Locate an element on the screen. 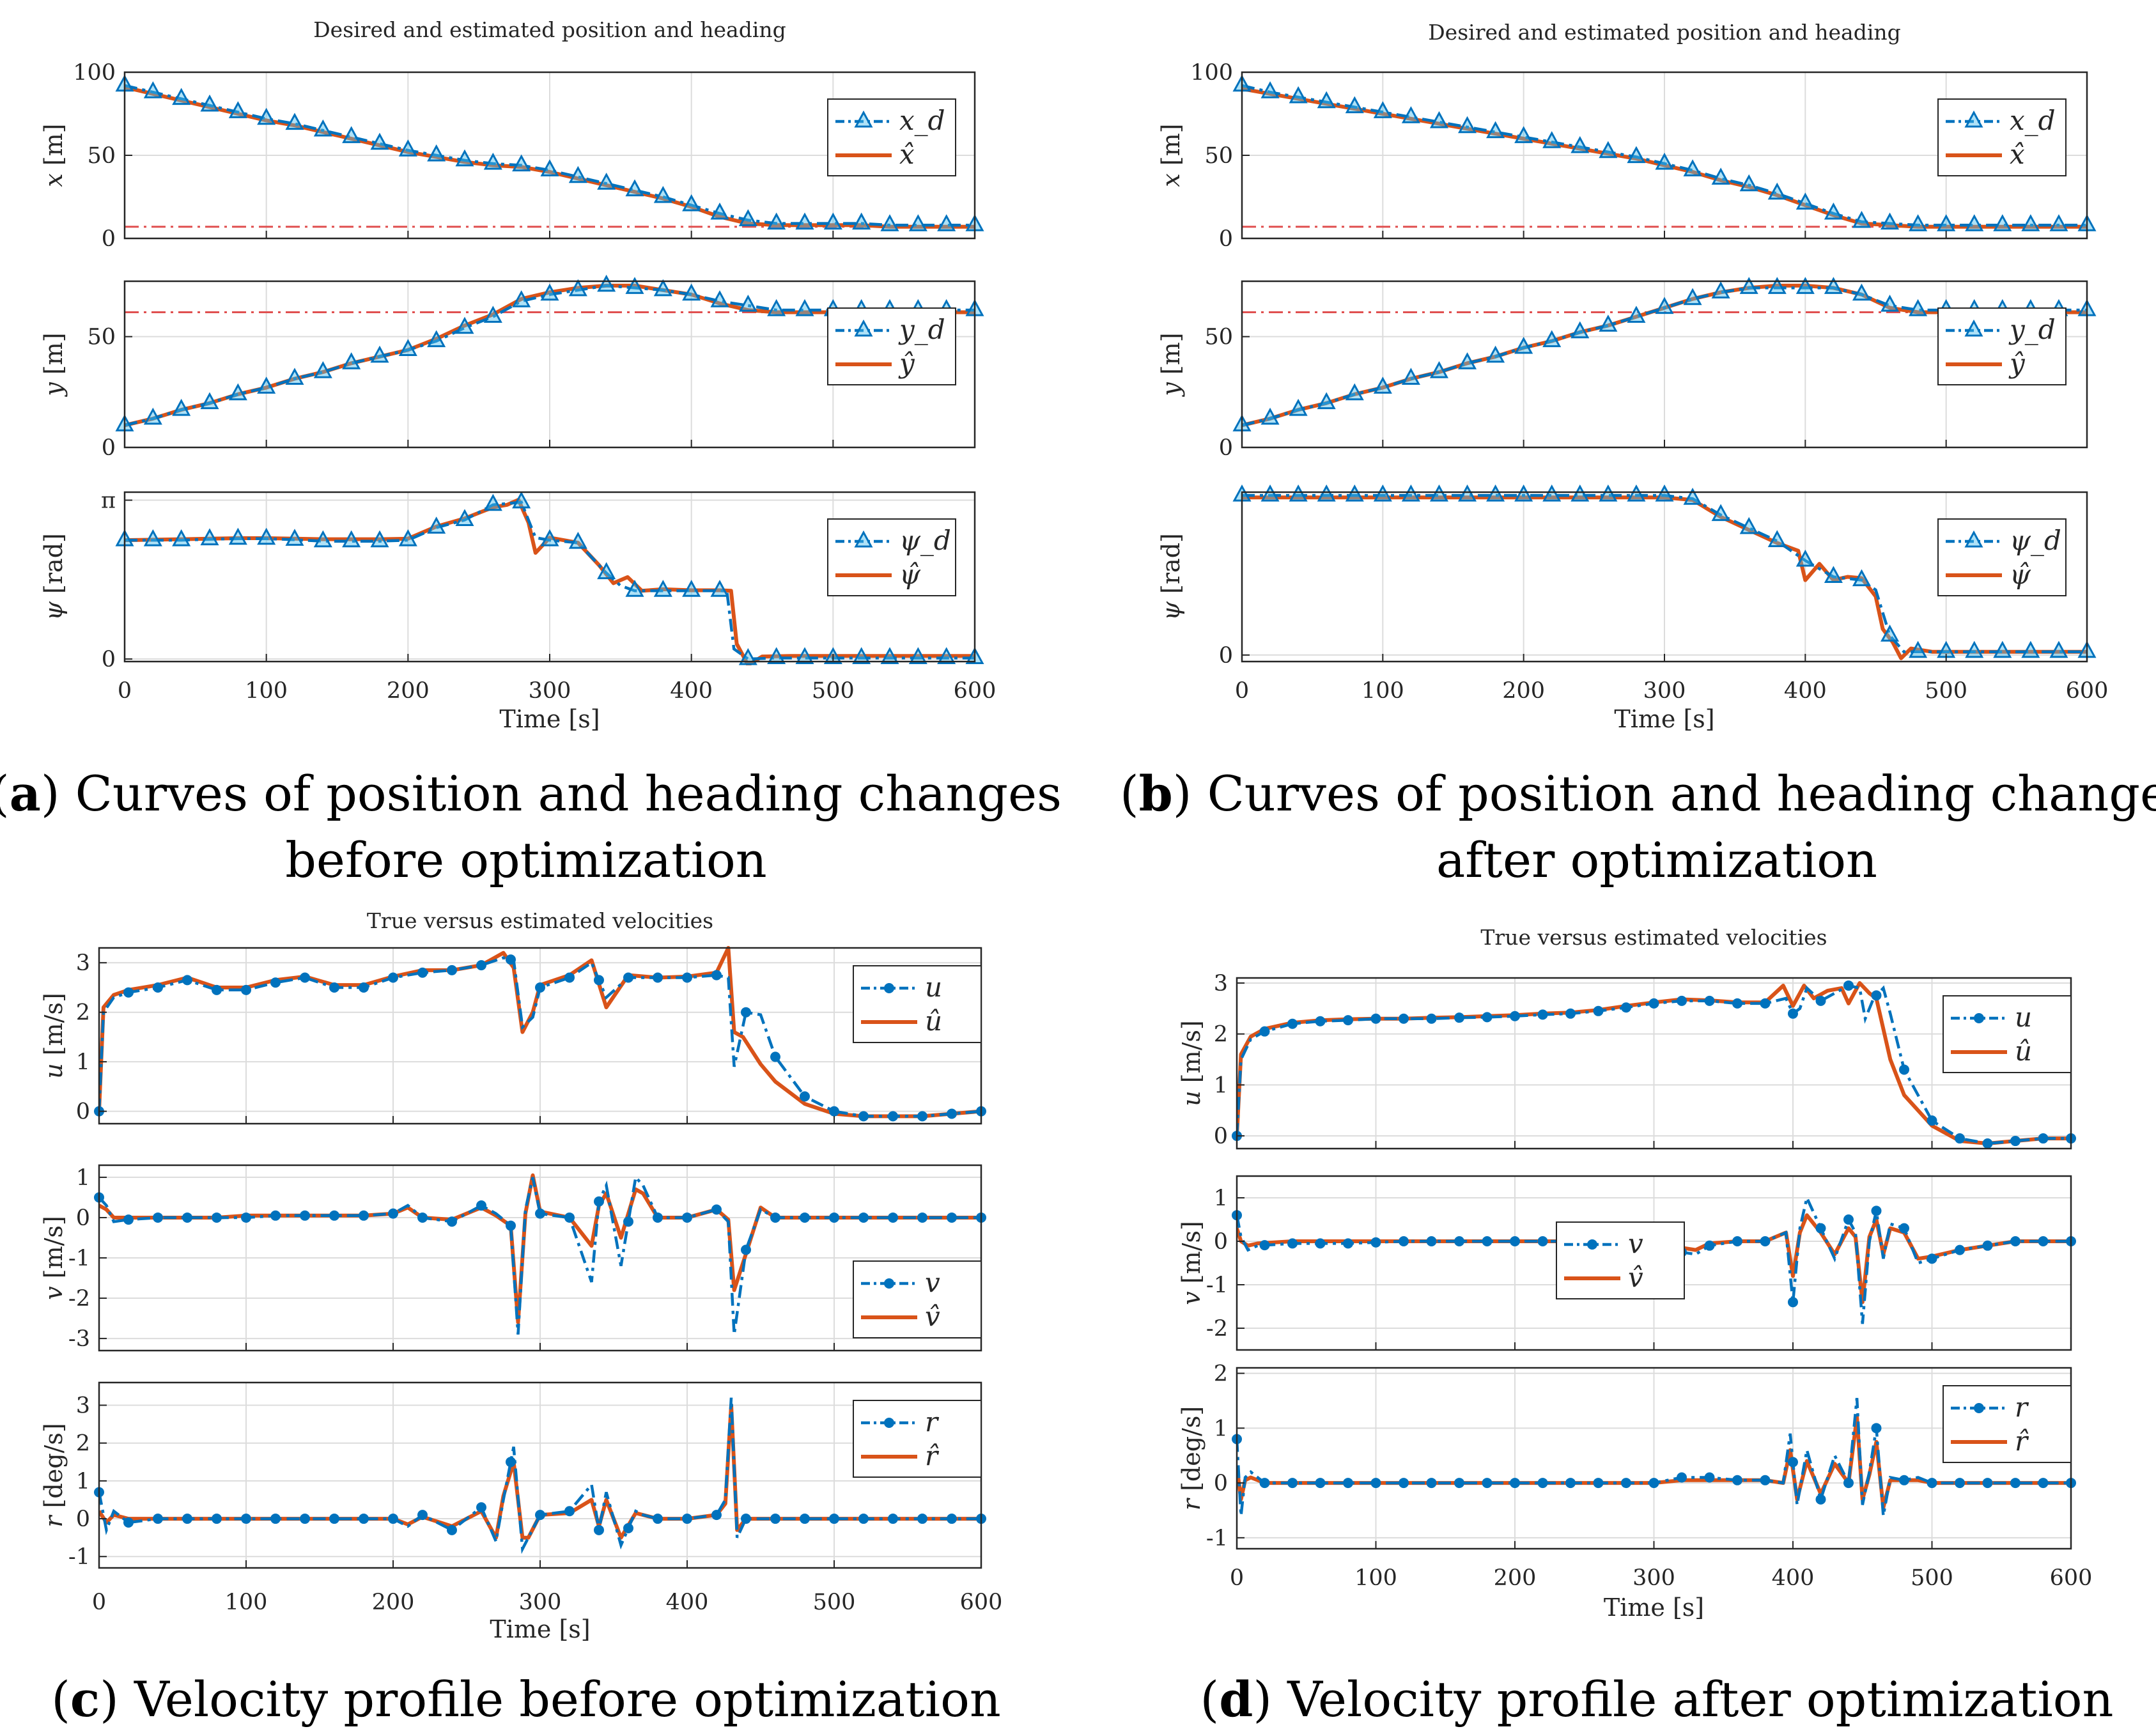  legend: y_dŷ is located at coordinates (891, 346).